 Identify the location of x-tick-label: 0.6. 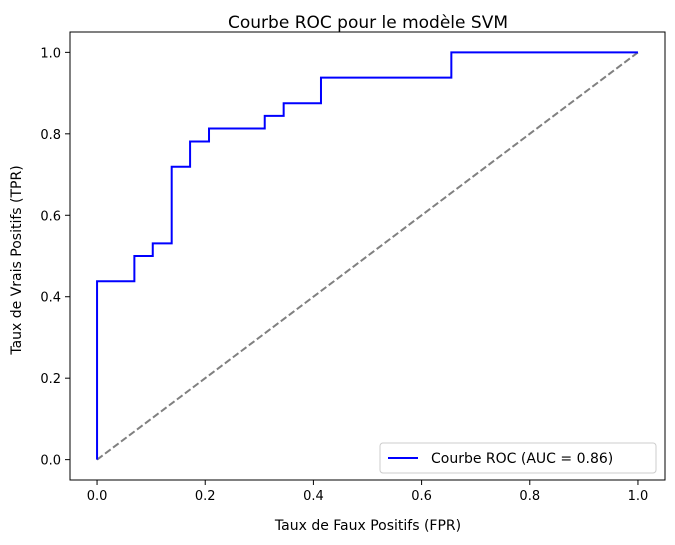
(421, 496).